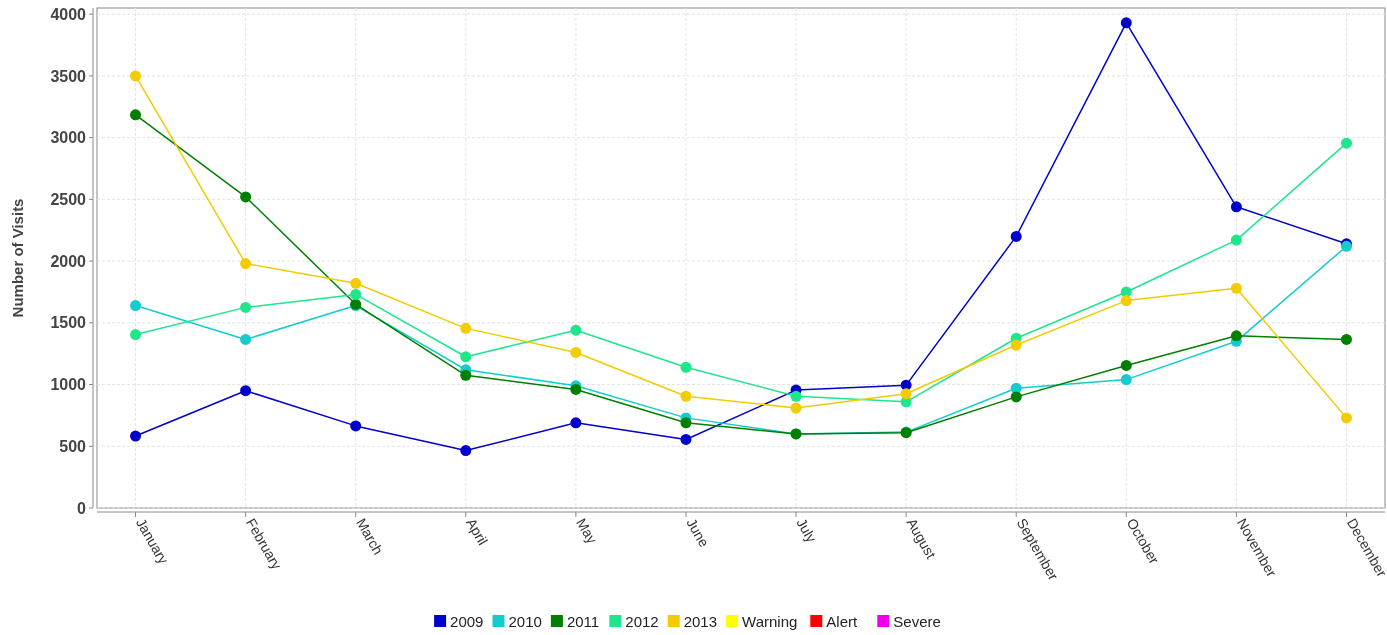  I want to click on legend-label: 2009, so click(467, 621).